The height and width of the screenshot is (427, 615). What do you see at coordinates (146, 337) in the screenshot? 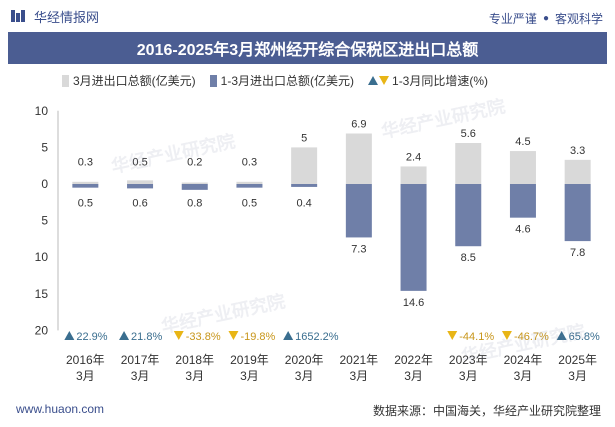
I see `growth-label: 21.8%` at bounding box center [146, 337].